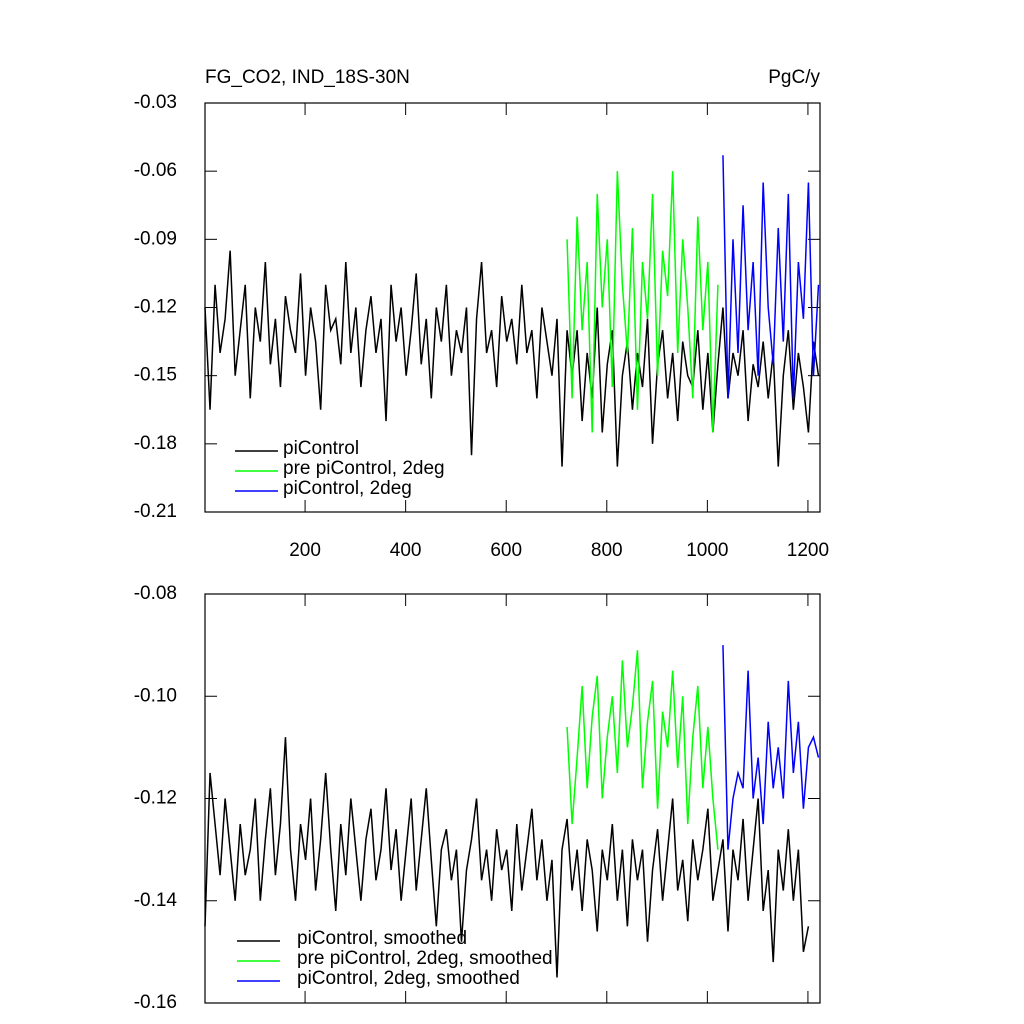 The height and width of the screenshot is (1024, 1024). I want to click on x-tick-label: 1200, so click(808, 550).